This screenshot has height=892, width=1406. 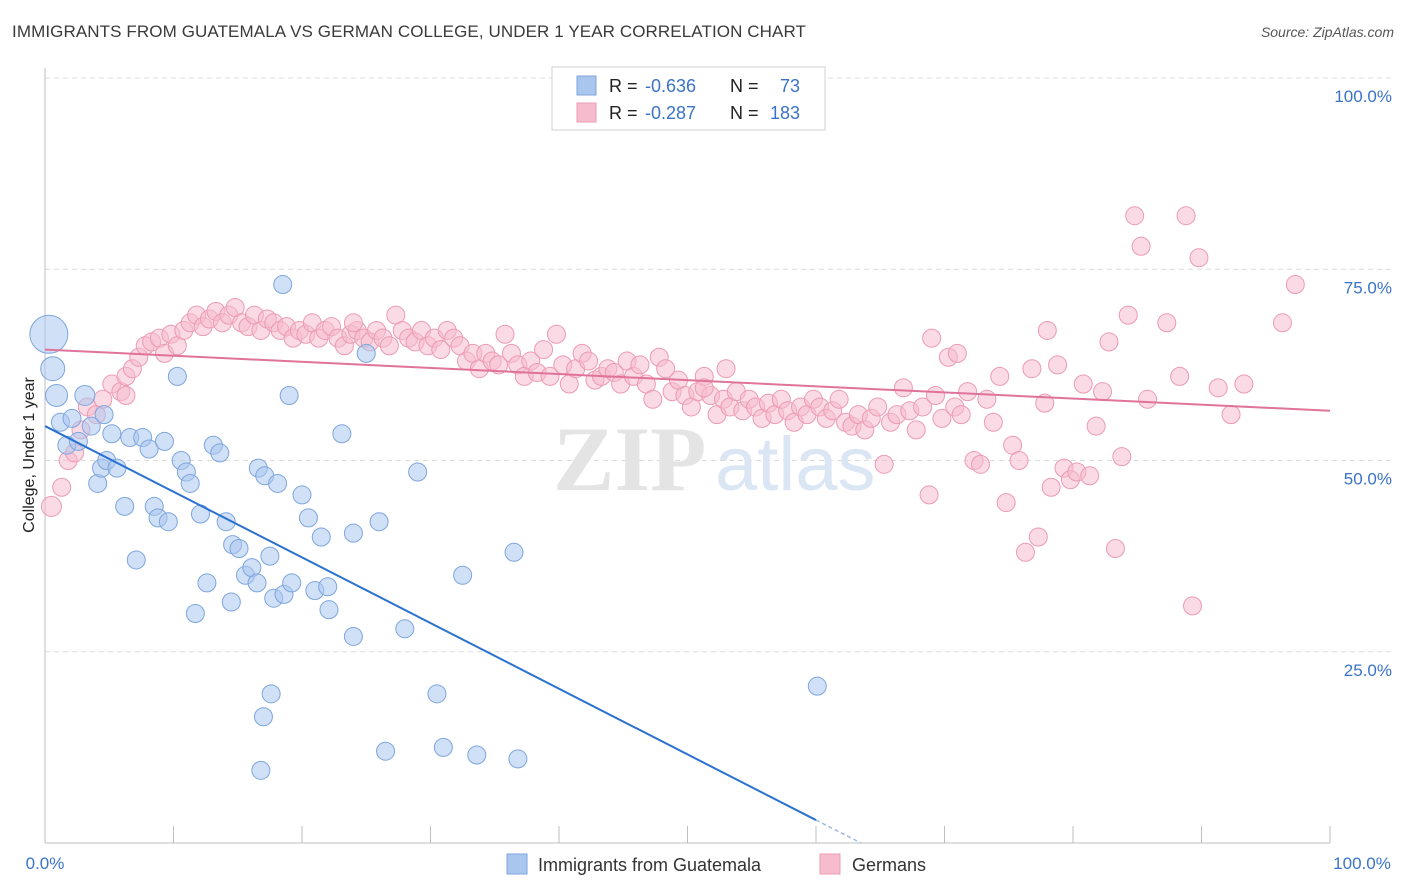 I want to click on y-tick-label: 75.0%, so click(x=1368, y=287).